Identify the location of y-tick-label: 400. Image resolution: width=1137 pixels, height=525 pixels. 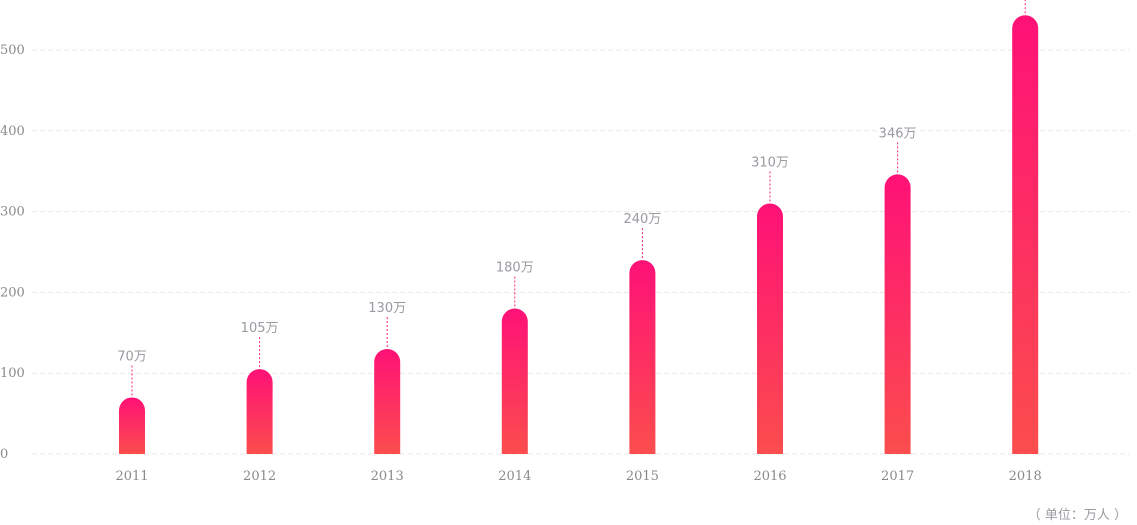
(12, 131).